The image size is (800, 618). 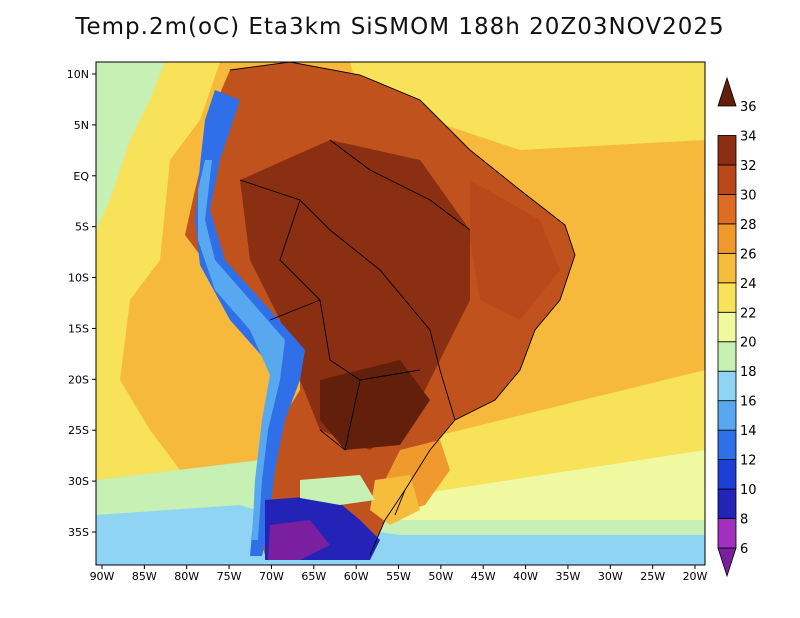 What do you see at coordinates (483, 576) in the screenshot?
I see `lon-tick-label: 45W` at bounding box center [483, 576].